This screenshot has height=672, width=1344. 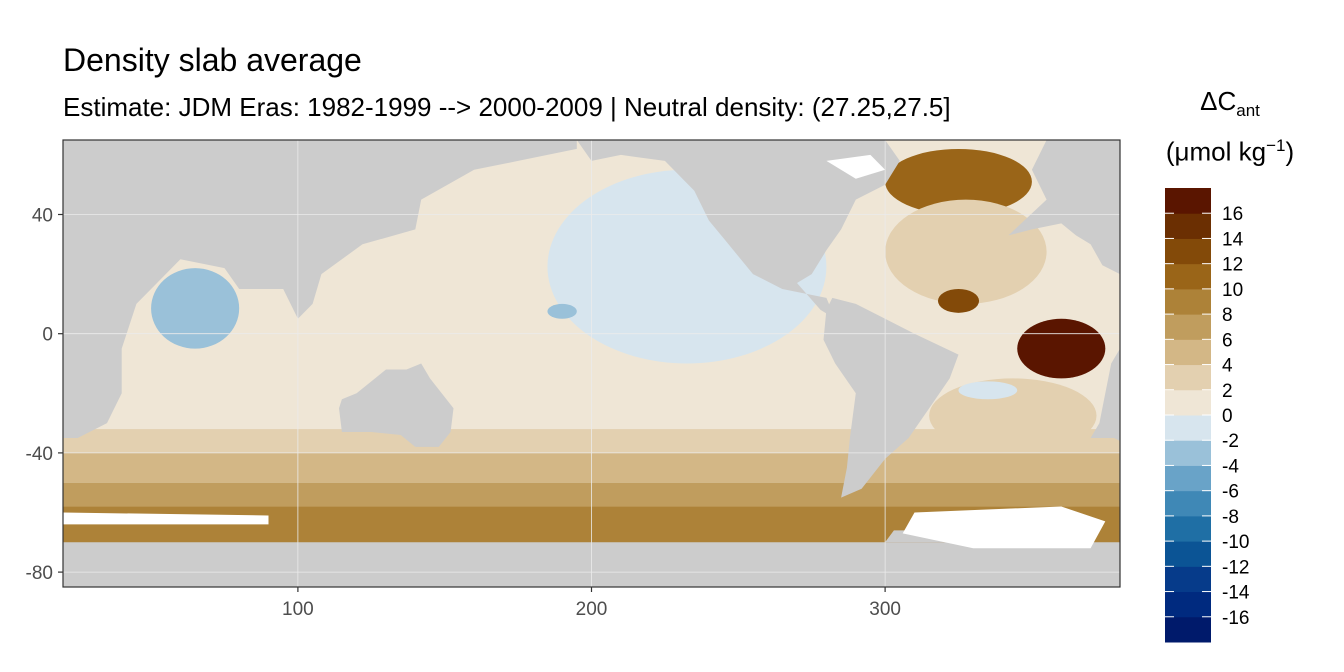 I want to click on legend-label: 16, so click(x=1232, y=214).